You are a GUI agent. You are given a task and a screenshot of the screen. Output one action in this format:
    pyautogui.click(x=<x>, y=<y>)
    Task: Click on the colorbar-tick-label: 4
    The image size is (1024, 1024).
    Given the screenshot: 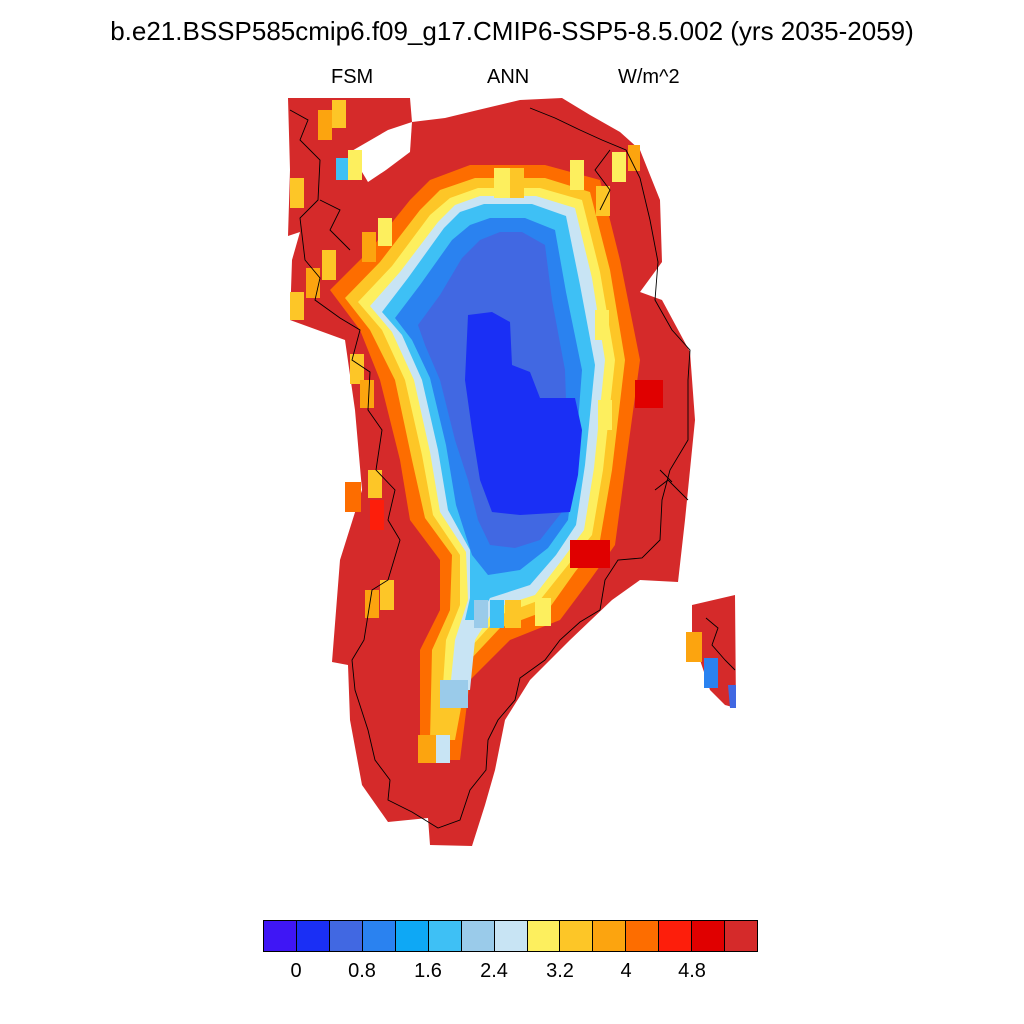 What is the action you would take?
    pyautogui.click(x=626, y=971)
    